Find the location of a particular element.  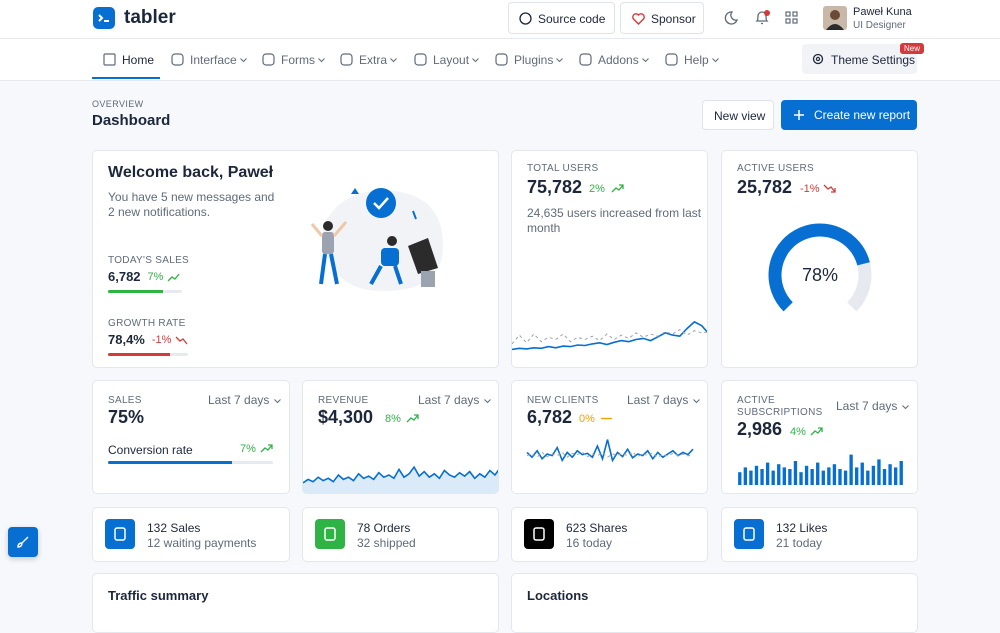

sparkline is located at coordinates (400, 479).